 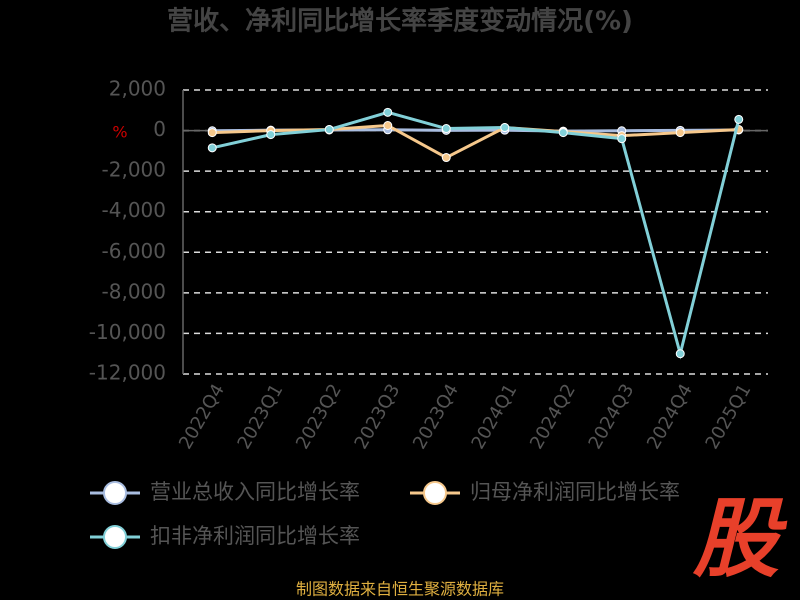 I want to click on y-tick-label: -10,000, so click(x=127, y=332).